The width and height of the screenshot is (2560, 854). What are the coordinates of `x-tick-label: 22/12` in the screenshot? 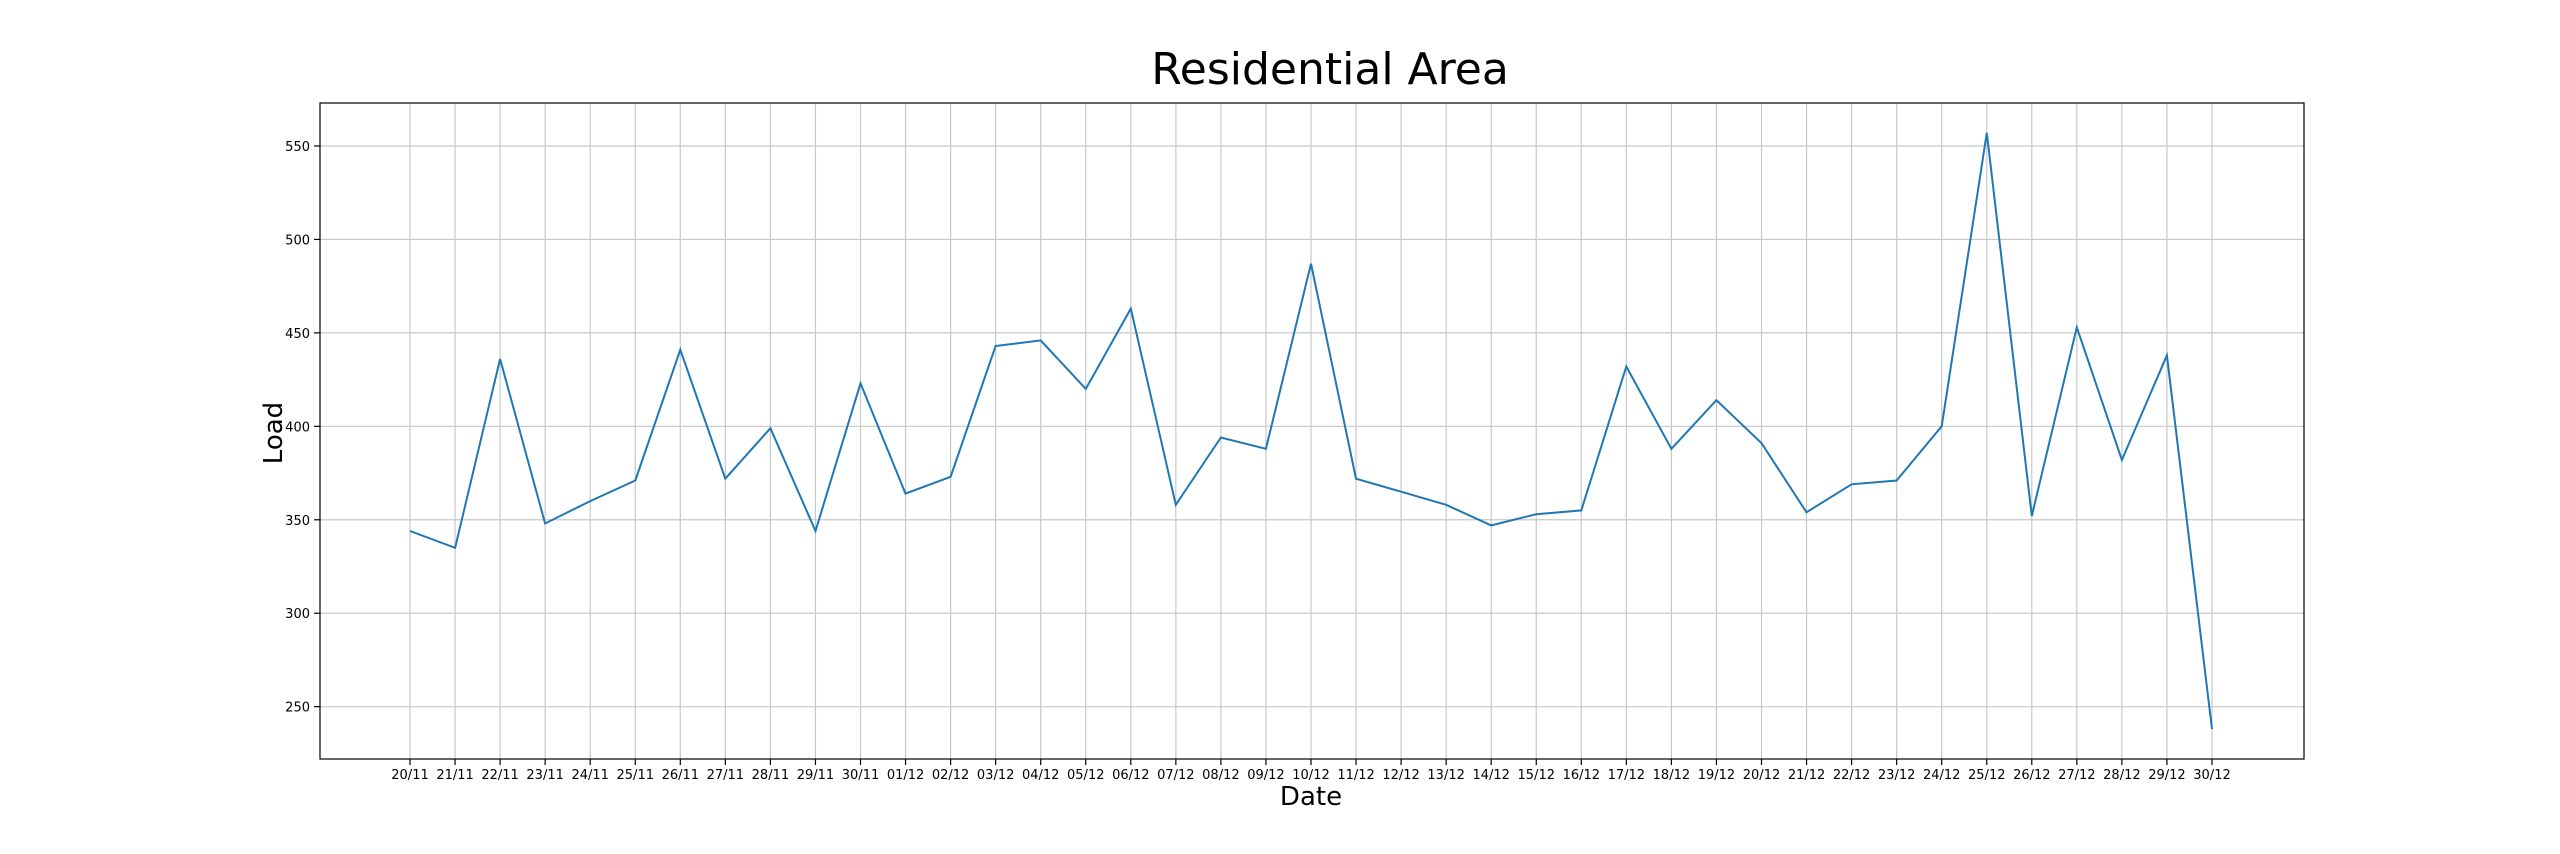 It's located at (1851, 775).